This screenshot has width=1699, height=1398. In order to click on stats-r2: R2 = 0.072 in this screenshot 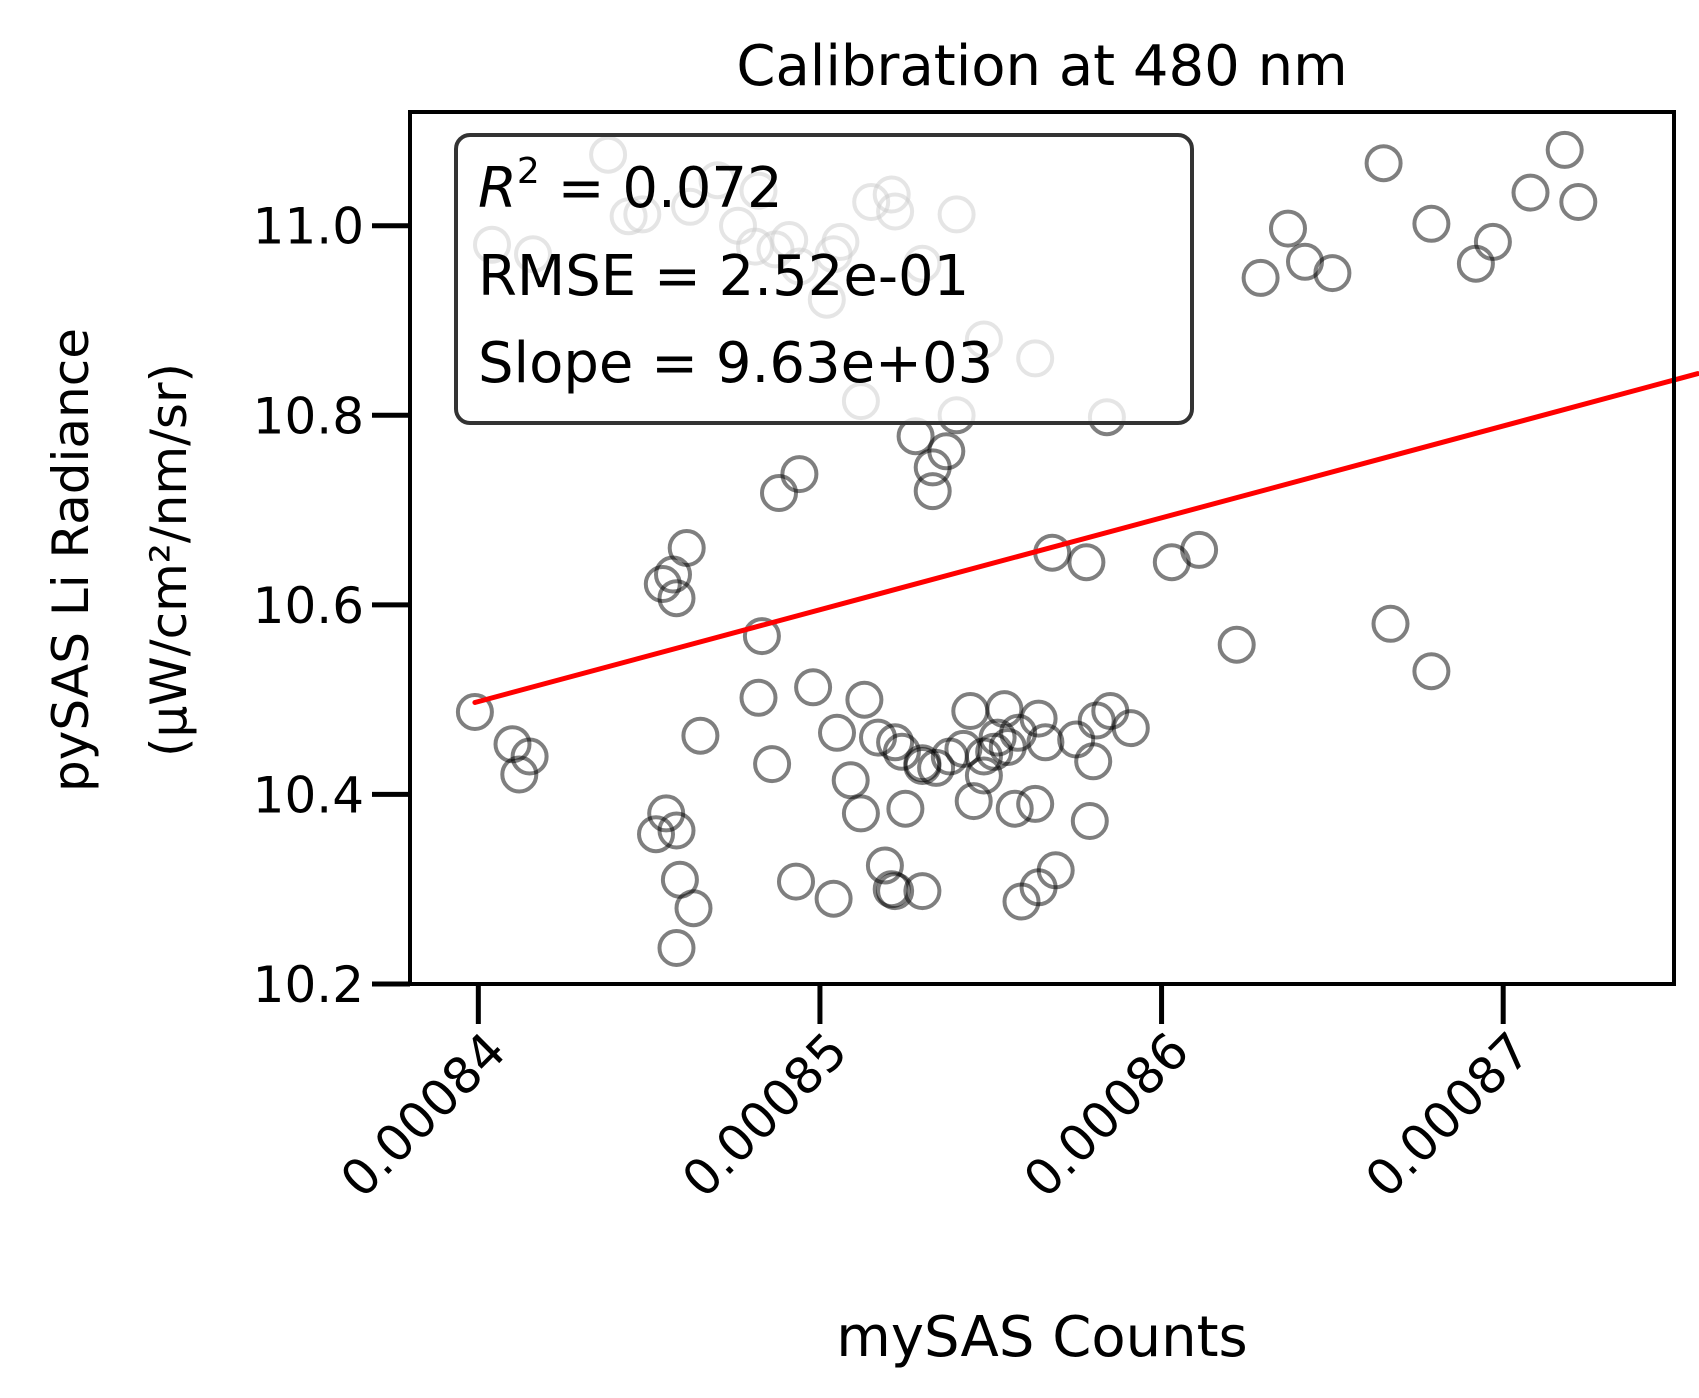, I will do `click(630, 186)`.